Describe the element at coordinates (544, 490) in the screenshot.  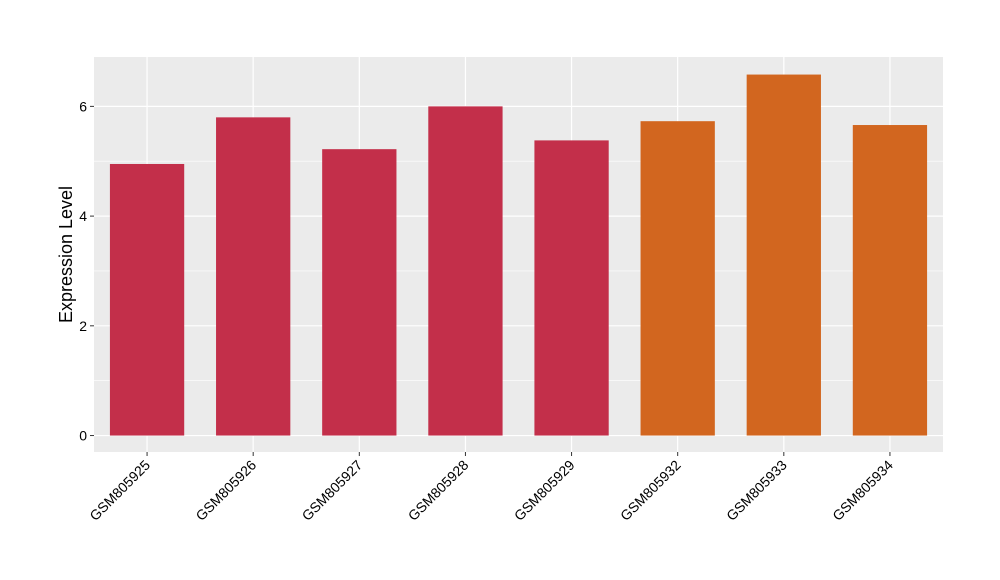
I see `x-tick-label: GSM805929` at that location.